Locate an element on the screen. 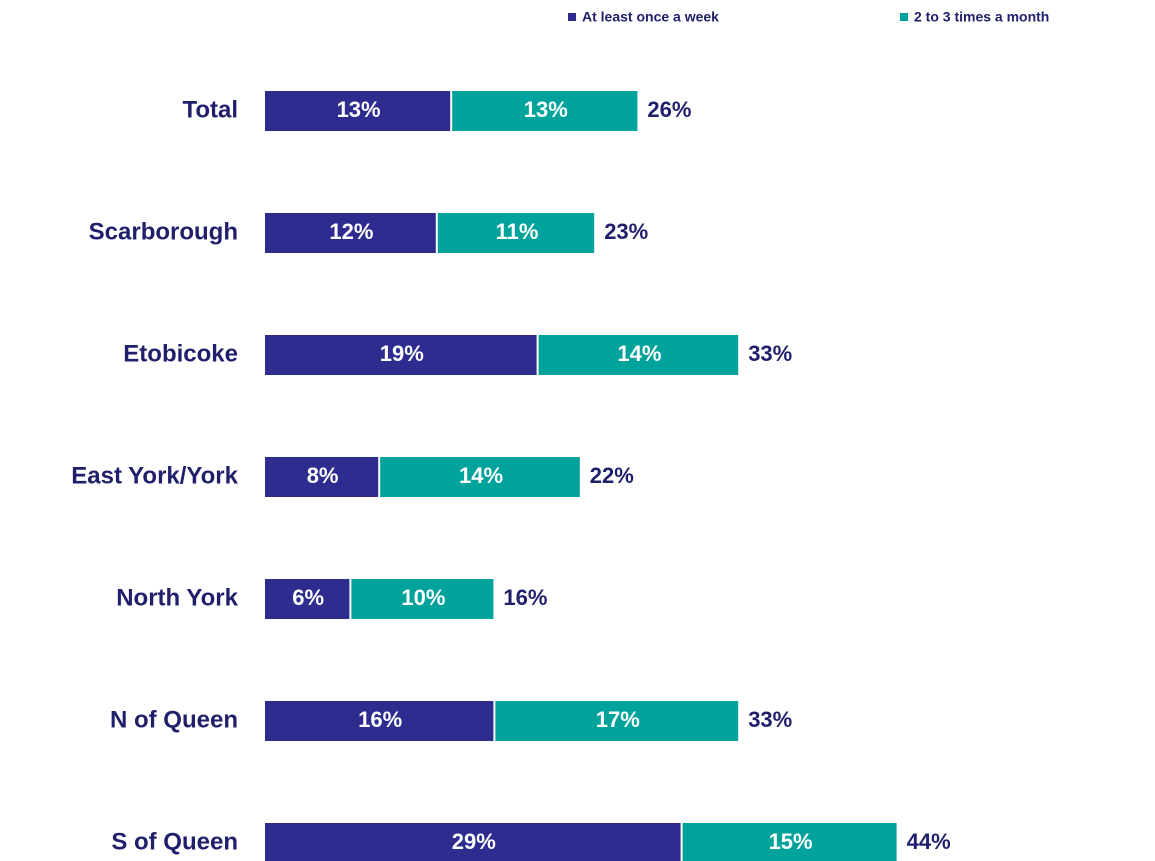 This screenshot has width=1155, height=861. total-label: 26% is located at coordinates (669, 109).